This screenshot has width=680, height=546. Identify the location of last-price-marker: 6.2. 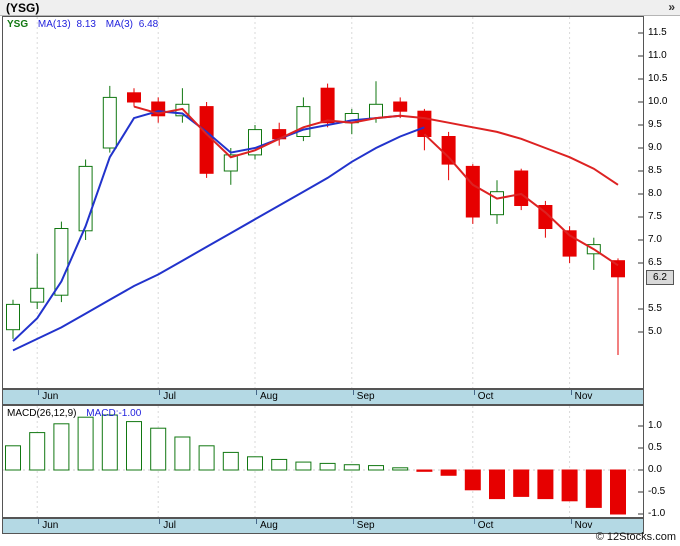
(660, 277).